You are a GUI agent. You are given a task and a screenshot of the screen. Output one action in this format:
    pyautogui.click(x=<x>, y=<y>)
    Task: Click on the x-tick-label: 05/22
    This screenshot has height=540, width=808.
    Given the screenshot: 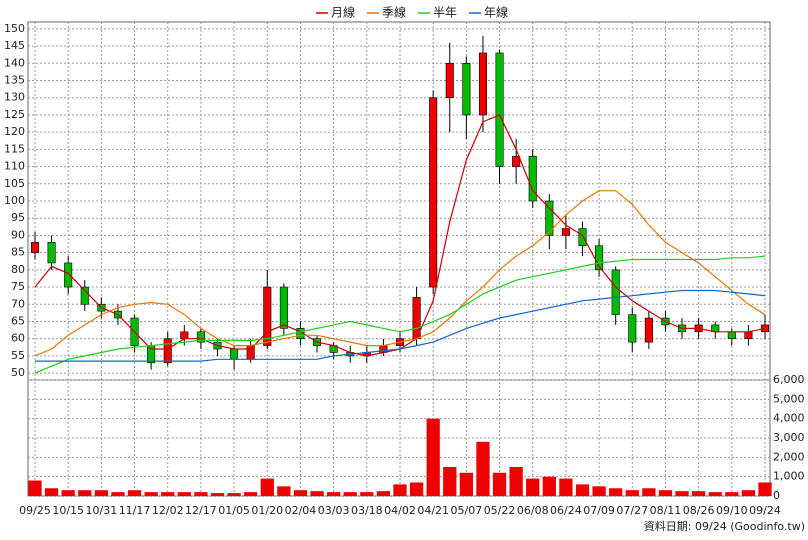 What is the action you would take?
    pyautogui.click(x=500, y=510)
    